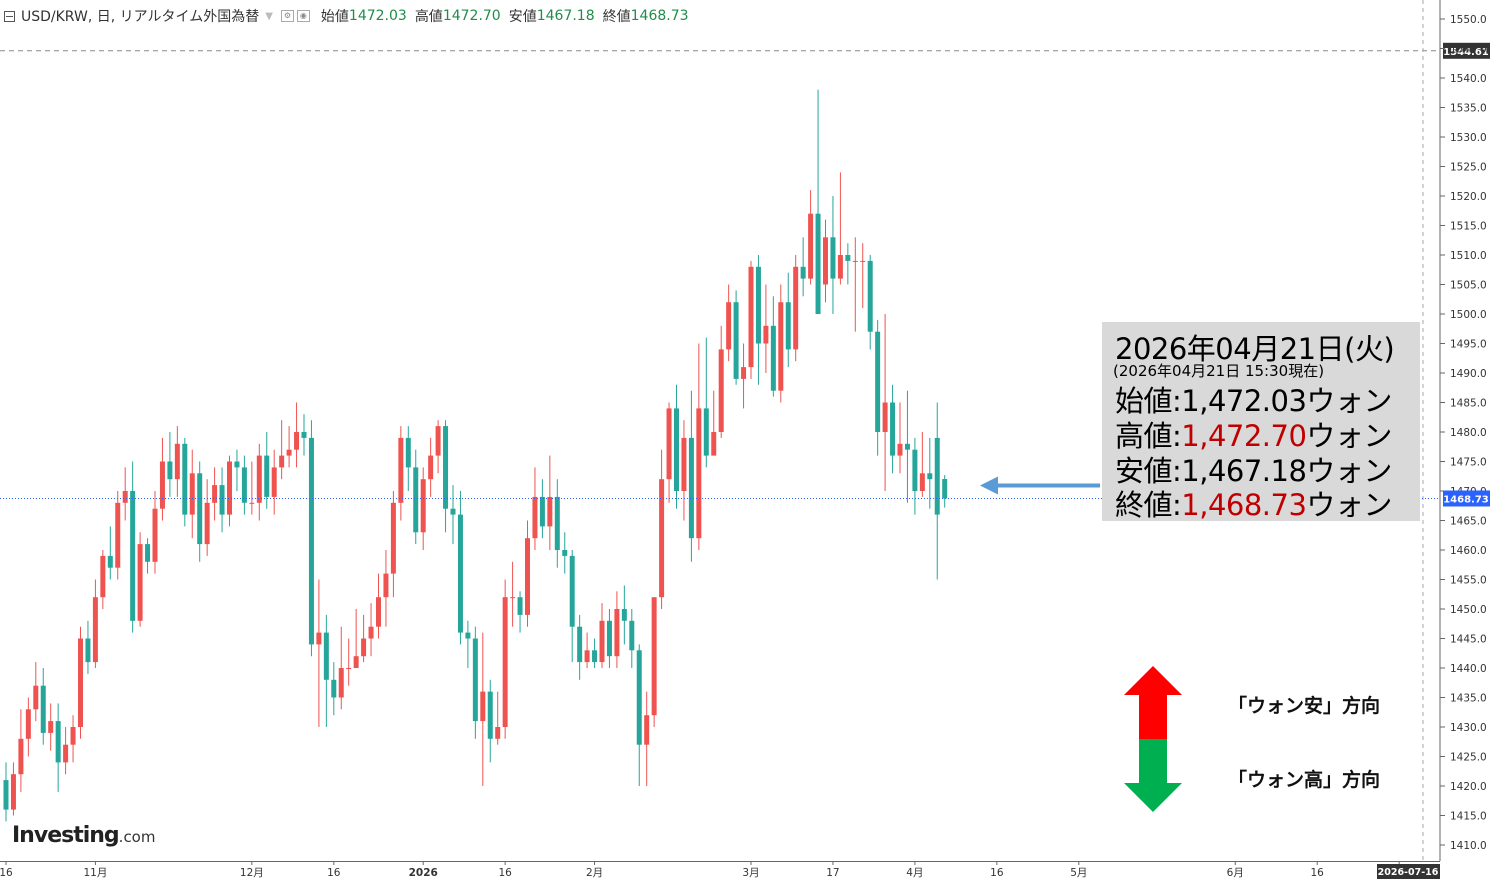 The height and width of the screenshot is (879, 1490). What do you see at coordinates (1253, 434) in the screenshot?
I see `info-high-row: 高値:1,472.70ウォン` at bounding box center [1253, 434].